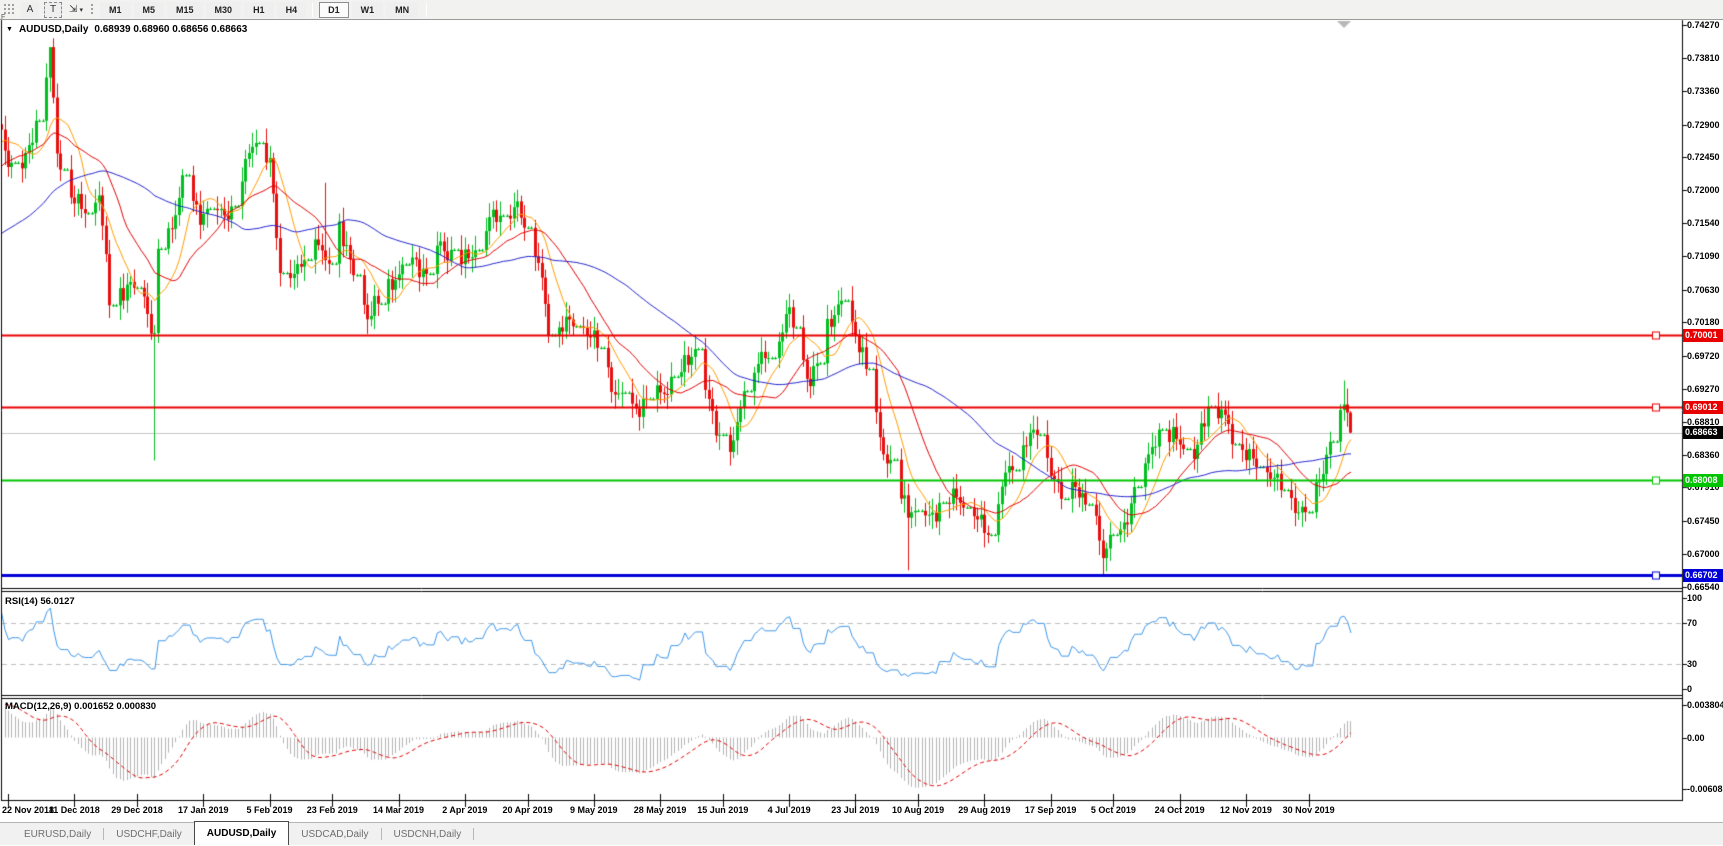 The image size is (1723, 846). What do you see at coordinates (203, 810) in the screenshot?
I see `date-tick-label: 17 Jan 2019` at bounding box center [203, 810].